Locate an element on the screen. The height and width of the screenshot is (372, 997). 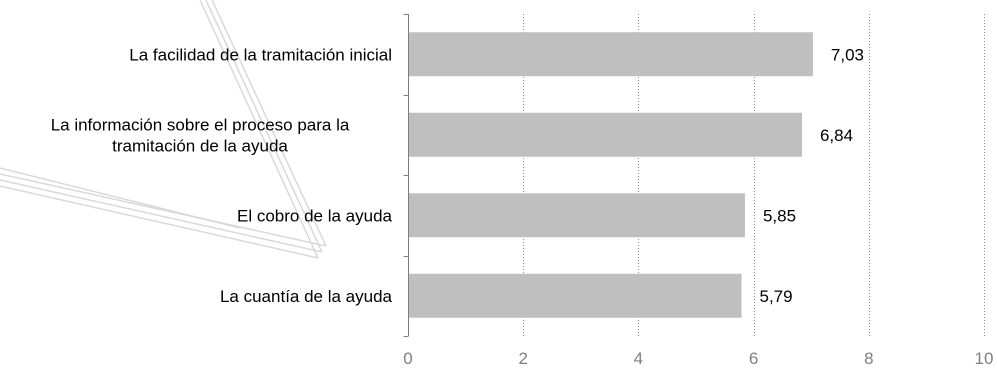
x-tick-label: 0 is located at coordinates (407, 358).